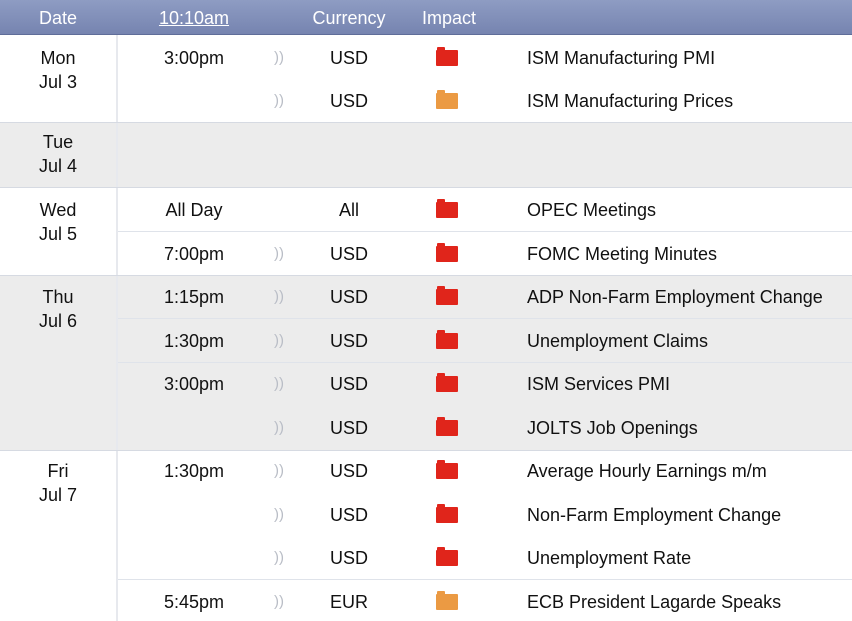 This screenshot has width=852, height=621. Describe the element at coordinates (426, 340) in the screenshot. I see `event-row: 1:30pm )) USD Unemployment Claims` at that location.